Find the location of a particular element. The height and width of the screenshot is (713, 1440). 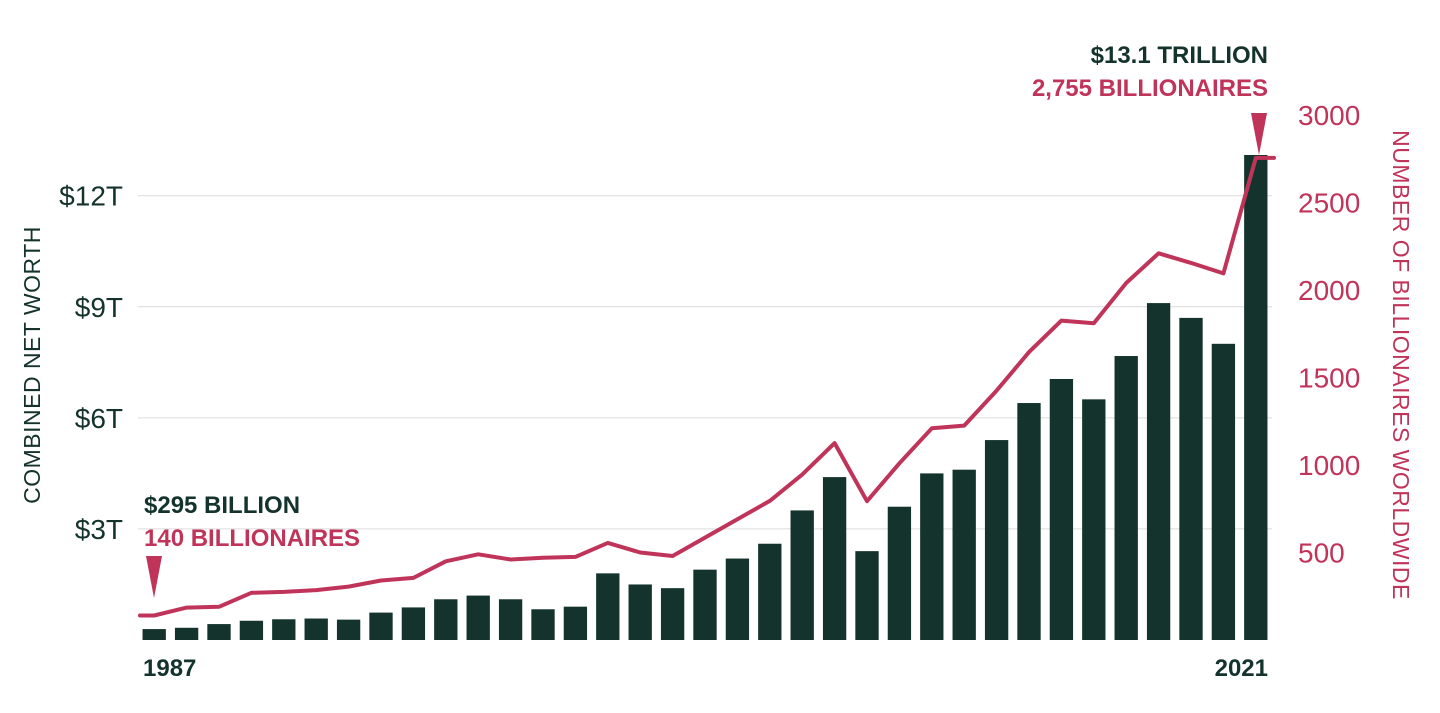

bar-2018 is located at coordinates (1158, 471).